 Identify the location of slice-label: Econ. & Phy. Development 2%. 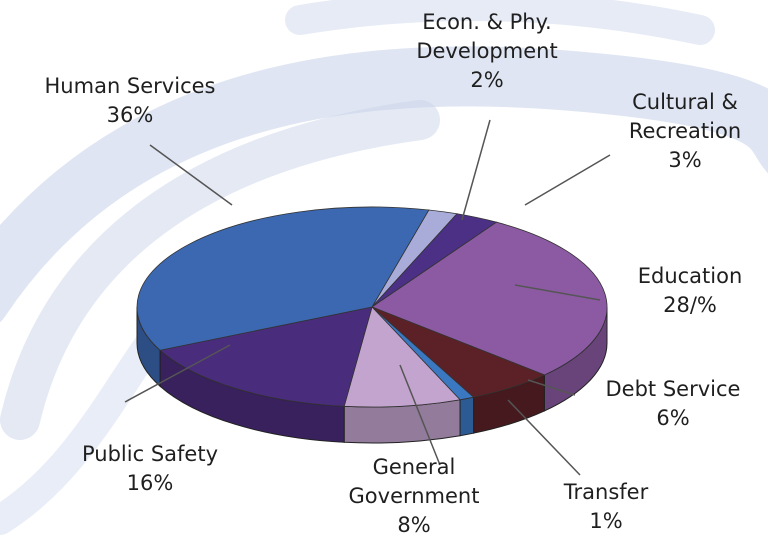
(487, 51).